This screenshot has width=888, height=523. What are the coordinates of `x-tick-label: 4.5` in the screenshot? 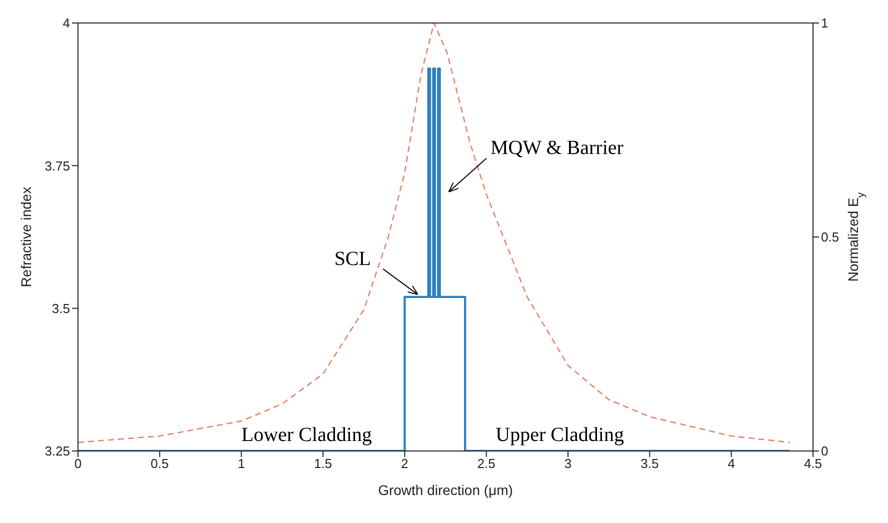 It's located at (813, 464).